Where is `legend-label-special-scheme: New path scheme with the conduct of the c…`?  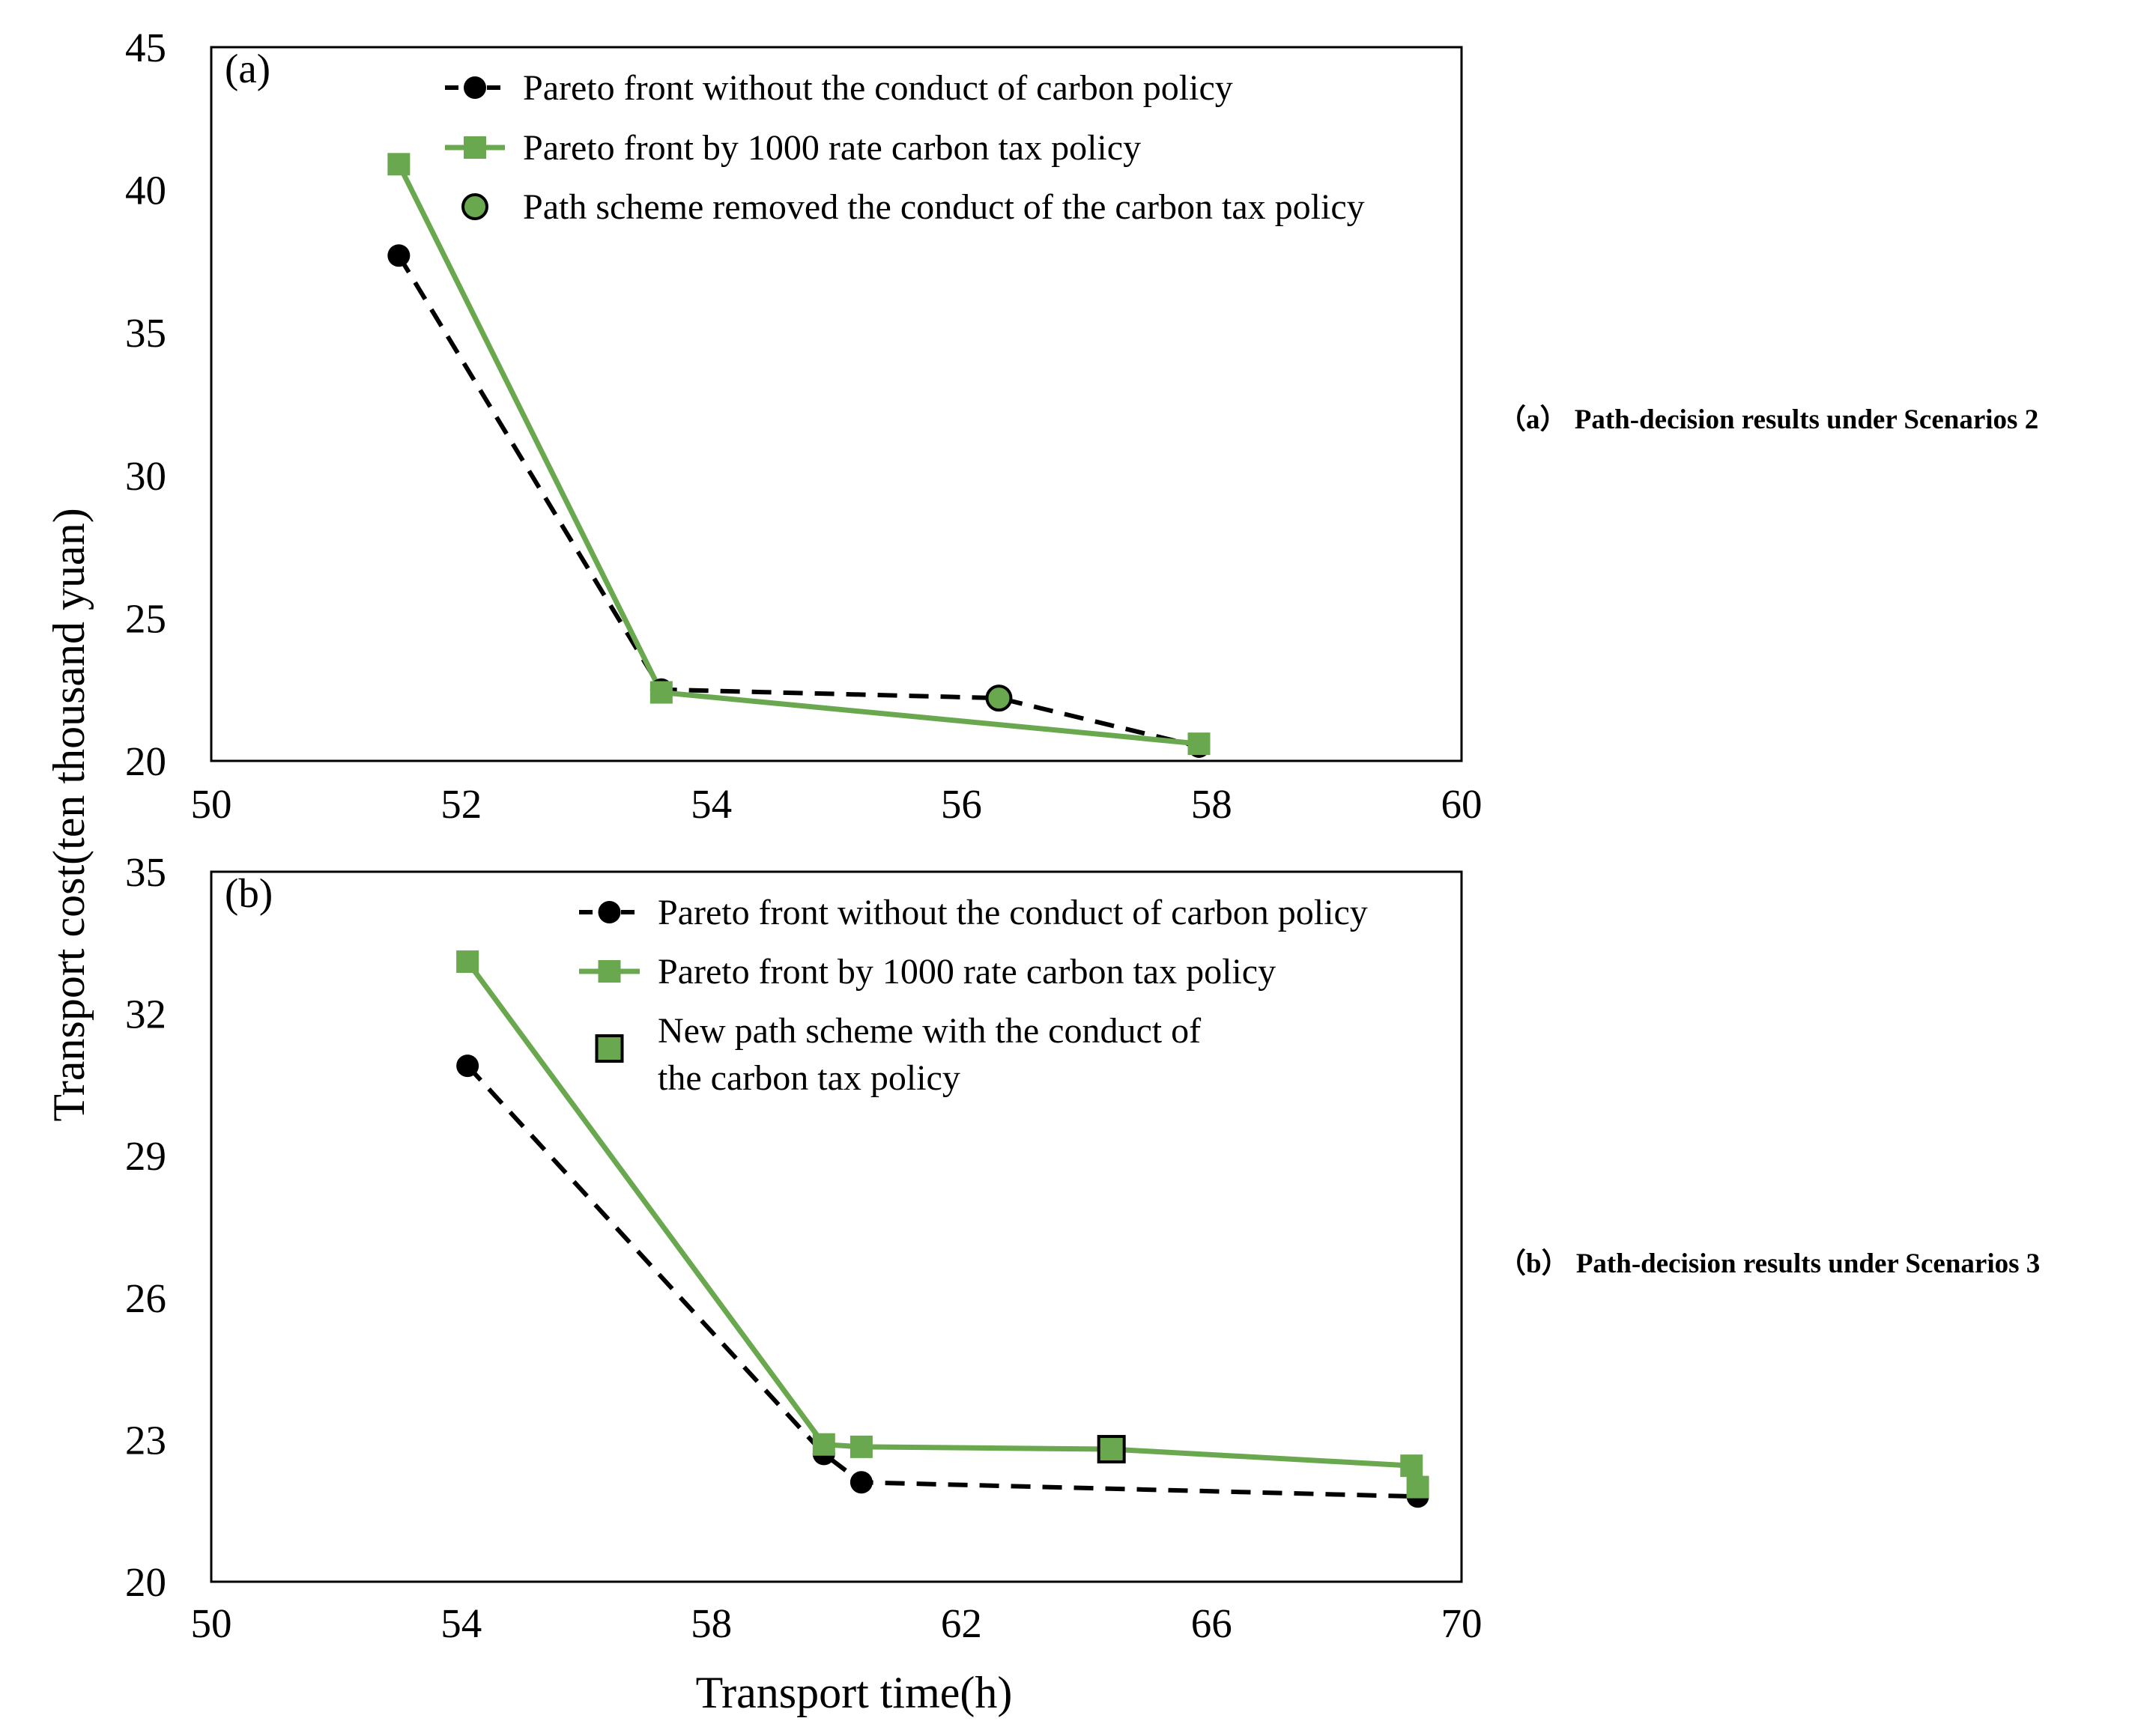 legend-label-special-scheme: New path scheme with the conduct of the c… is located at coordinates (929, 1054).